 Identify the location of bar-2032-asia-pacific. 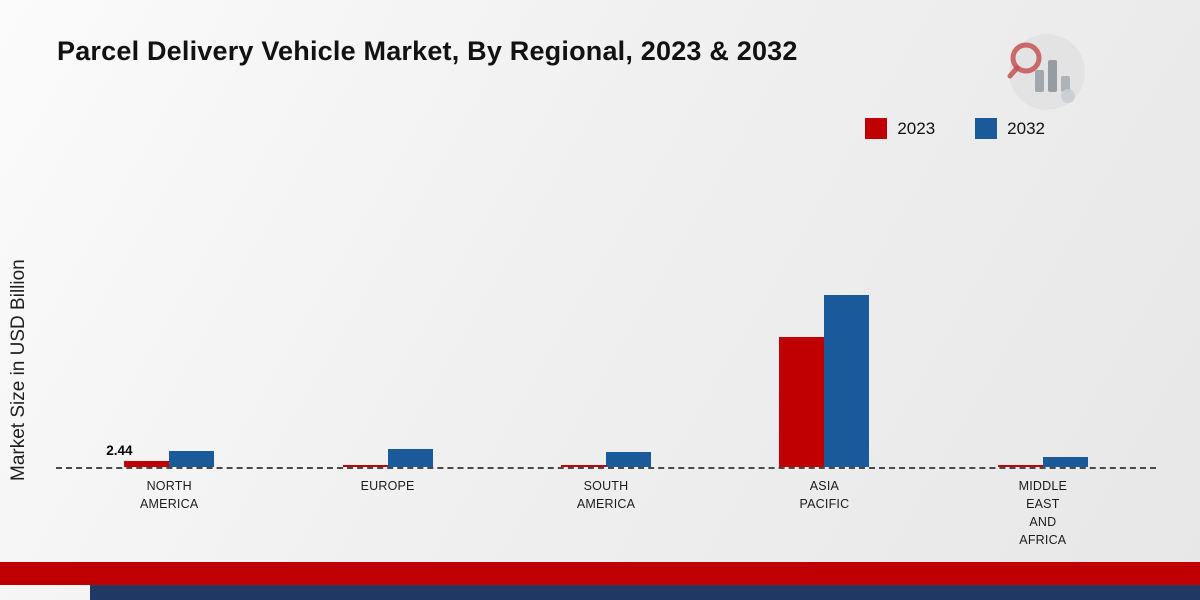
(847, 380).